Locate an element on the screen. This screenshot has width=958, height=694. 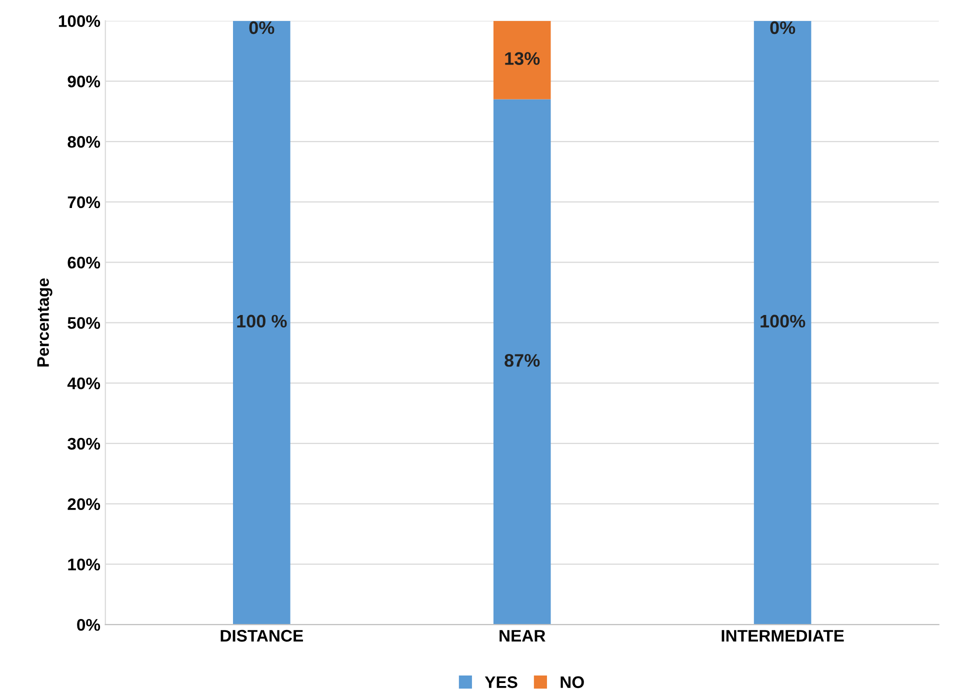
data-label: 13% is located at coordinates (522, 58).